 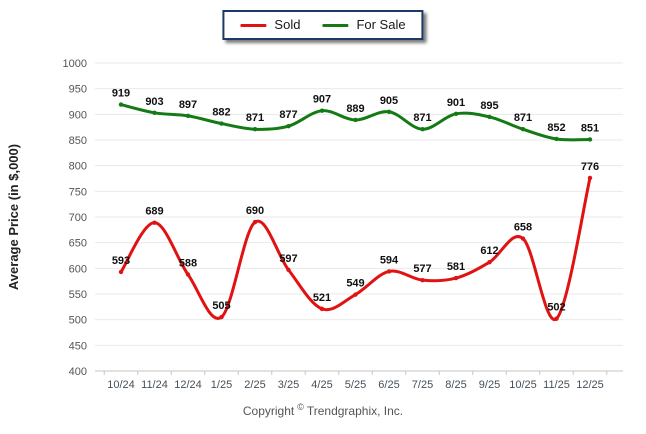 What do you see at coordinates (456, 267) in the screenshot?
I see `sold-value-label: 581` at bounding box center [456, 267].